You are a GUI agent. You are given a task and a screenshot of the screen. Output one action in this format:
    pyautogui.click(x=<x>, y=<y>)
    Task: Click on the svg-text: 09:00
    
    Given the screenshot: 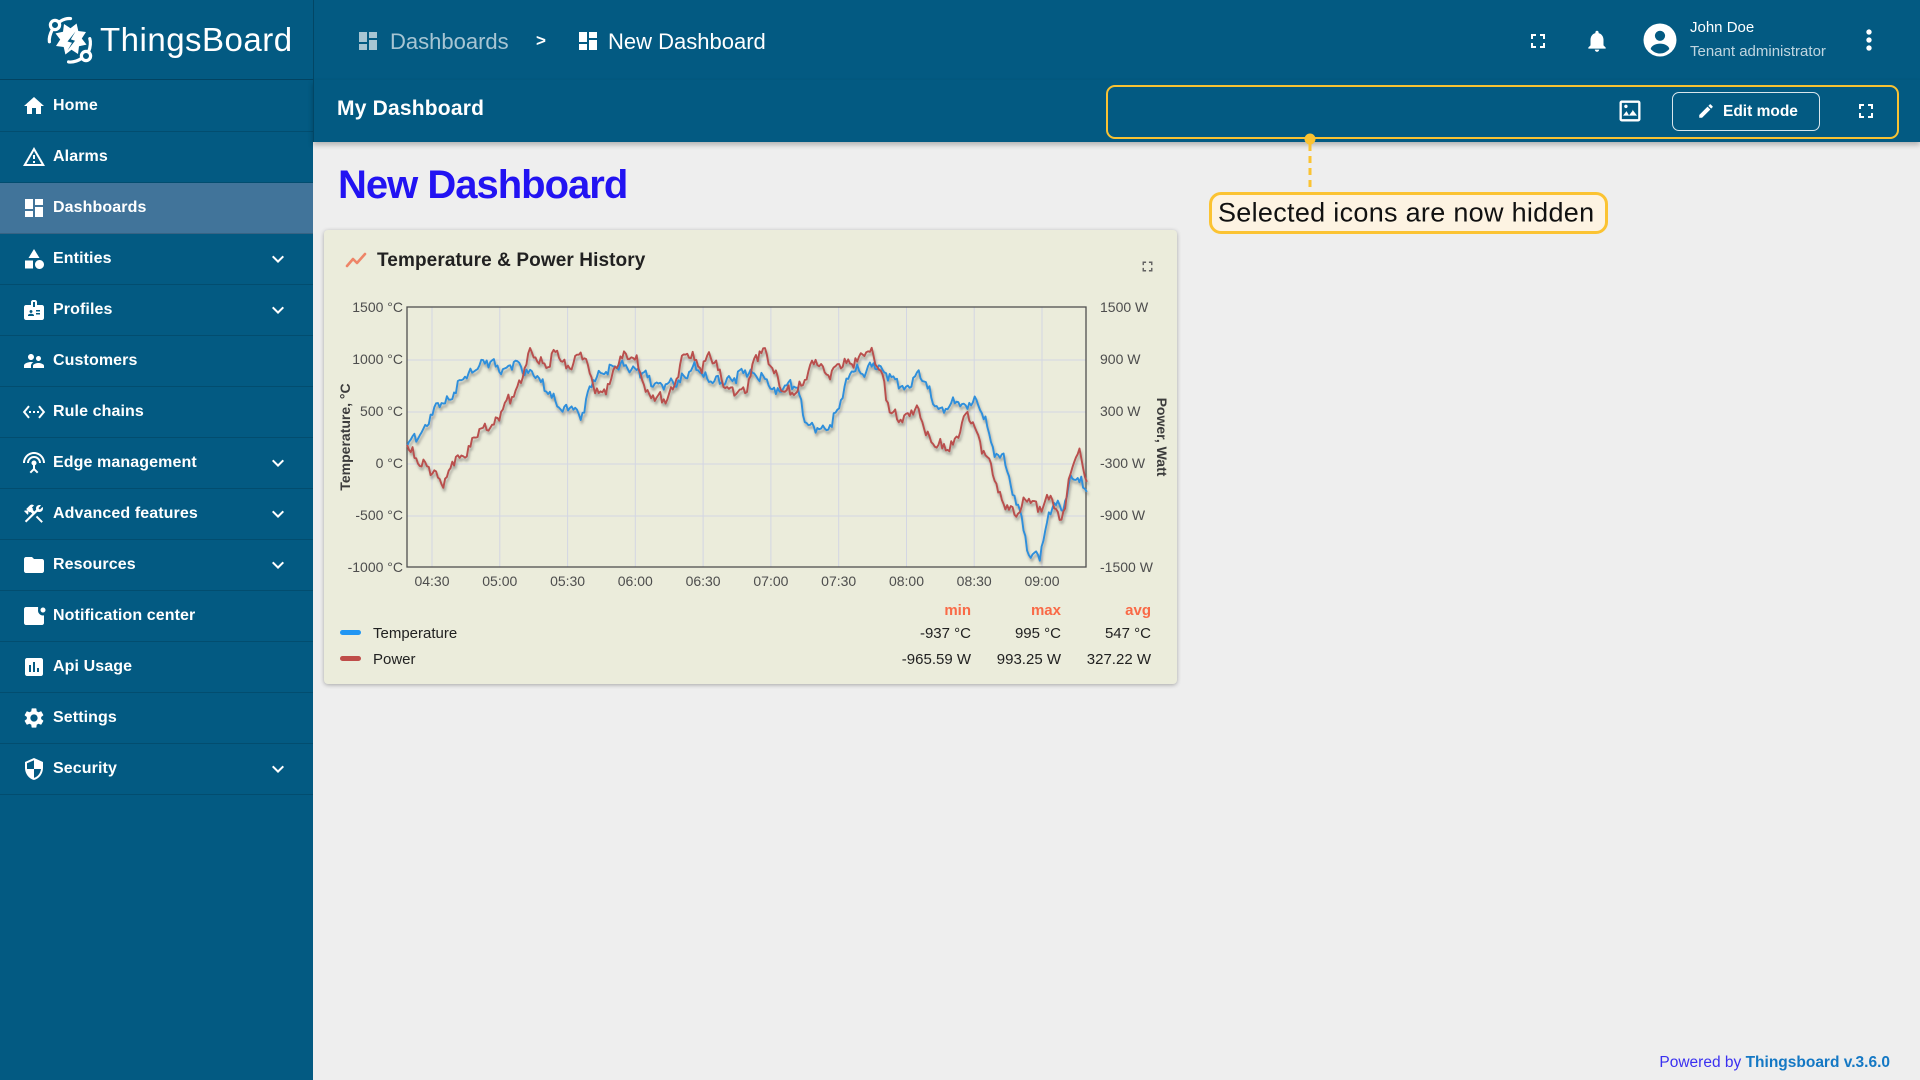 What is the action you would take?
    pyautogui.click(x=1041, y=581)
    